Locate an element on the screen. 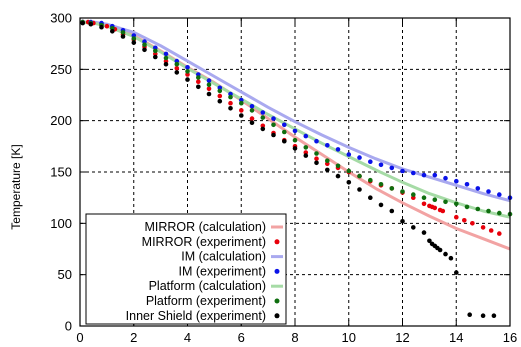 This screenshot has height=347, width=521. x-tick-label: 14 is located at coordinates (456, 337).